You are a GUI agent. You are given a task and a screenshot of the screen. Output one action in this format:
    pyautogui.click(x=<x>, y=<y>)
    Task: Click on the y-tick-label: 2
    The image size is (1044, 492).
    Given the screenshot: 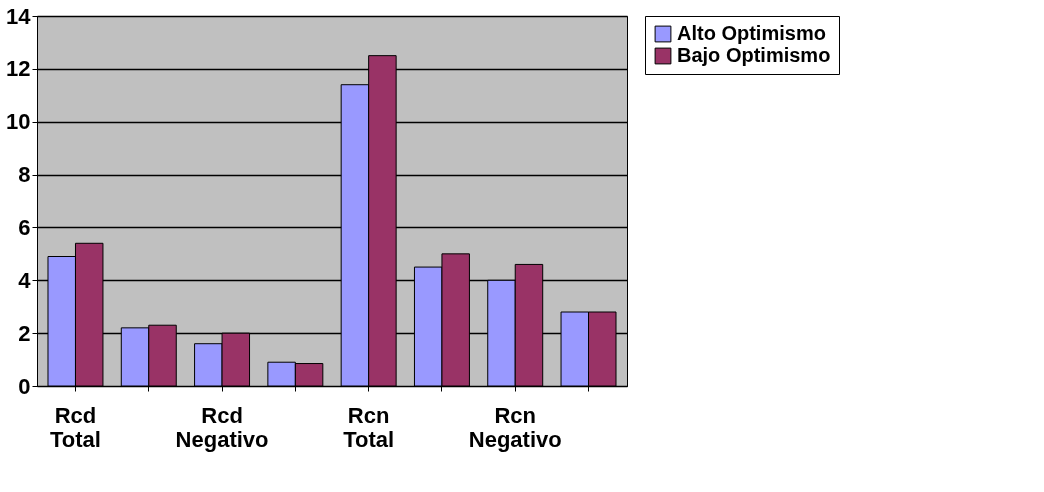 What is the action you would take?
    pyautogui.click(x=24, y=333)
    